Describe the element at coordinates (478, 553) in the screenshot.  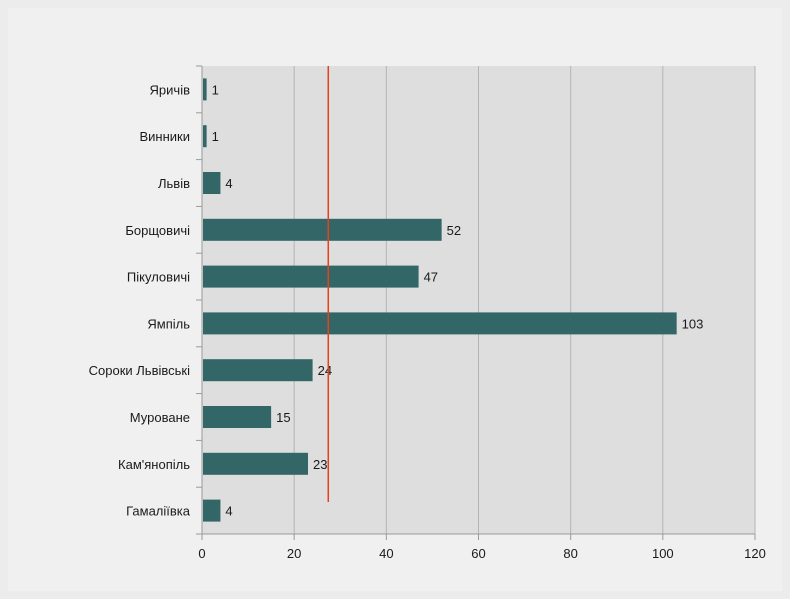
I see `x-tick-label: 60` at that location.